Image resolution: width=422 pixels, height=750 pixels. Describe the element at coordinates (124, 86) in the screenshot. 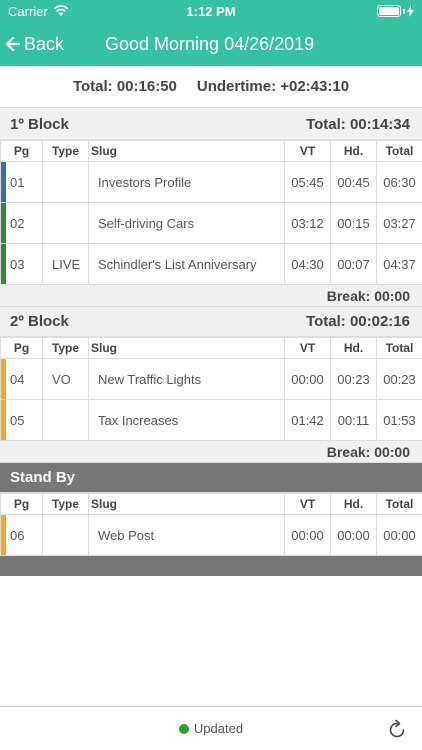

I see `summary-total: Total: 00:16:50` at that location.